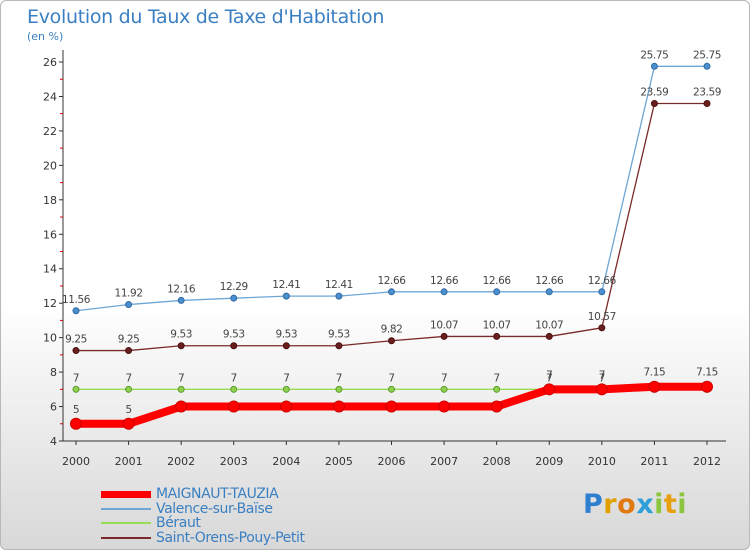 This screenshot has height=550, width=750. Describe the element at coordinates (50, 200) in the screenshot. I see `y-tick-label: 18` at that location.